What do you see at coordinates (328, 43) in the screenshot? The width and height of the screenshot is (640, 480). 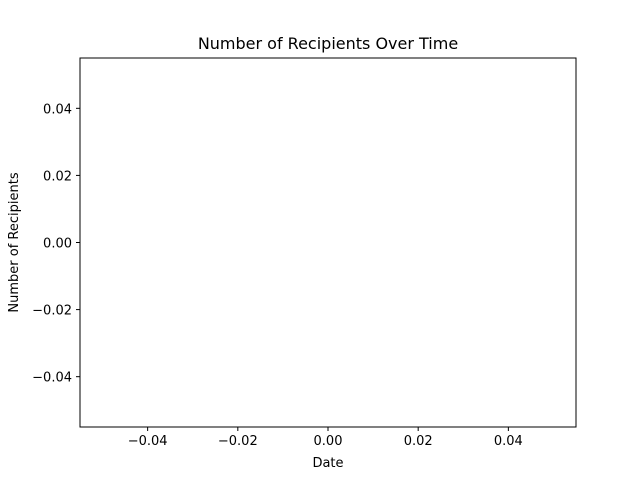 I see `chart-title: Number of Recipients Over Time` at bounding box center [328, 43].